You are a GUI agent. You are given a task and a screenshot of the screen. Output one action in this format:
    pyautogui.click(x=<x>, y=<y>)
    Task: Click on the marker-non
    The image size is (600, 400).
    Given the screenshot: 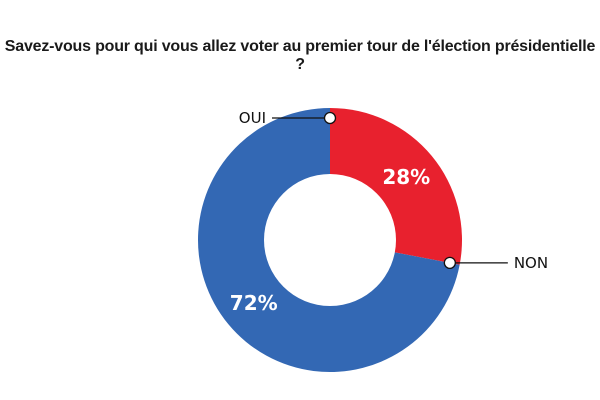 What is the action you would take?
    pyautogui.click(x=449, y=263)
    